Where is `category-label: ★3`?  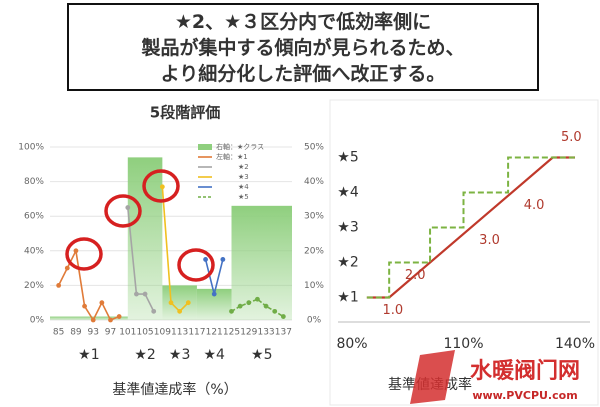
category-label: ★3 is located at coordinates (179, 355).